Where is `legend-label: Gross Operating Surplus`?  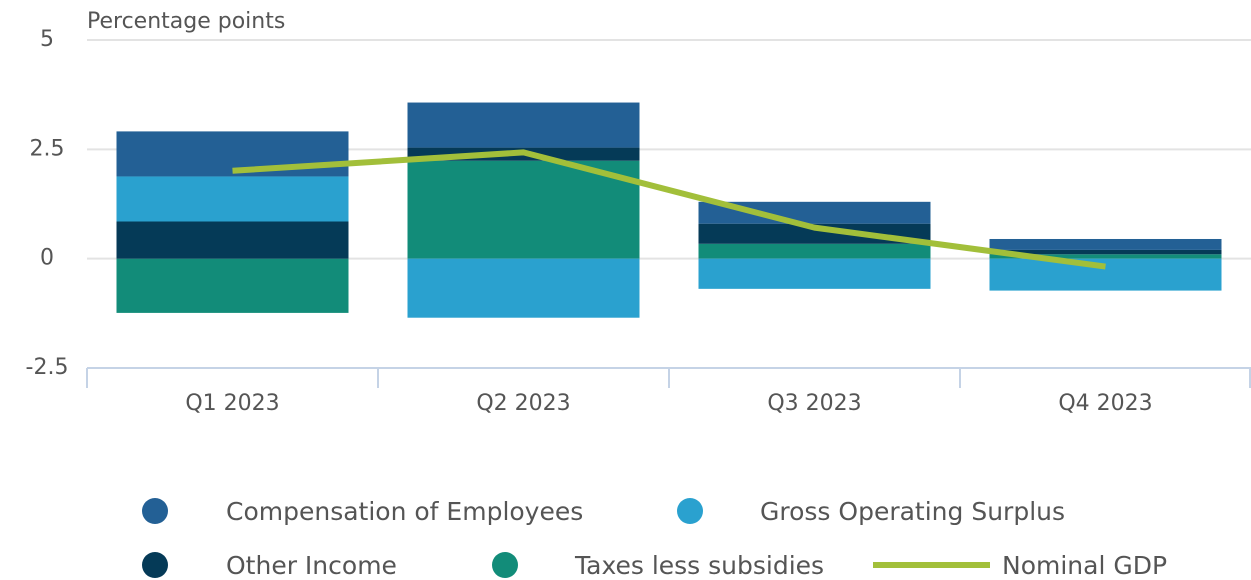 legend-label: Gross Operating Surplus is located at coordinates (912, 511).